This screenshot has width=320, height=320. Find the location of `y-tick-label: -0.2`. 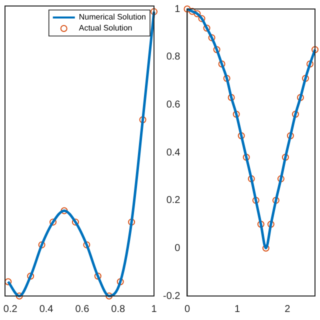

y-tick-label: -0.2 is located at coordinates (171, 296).